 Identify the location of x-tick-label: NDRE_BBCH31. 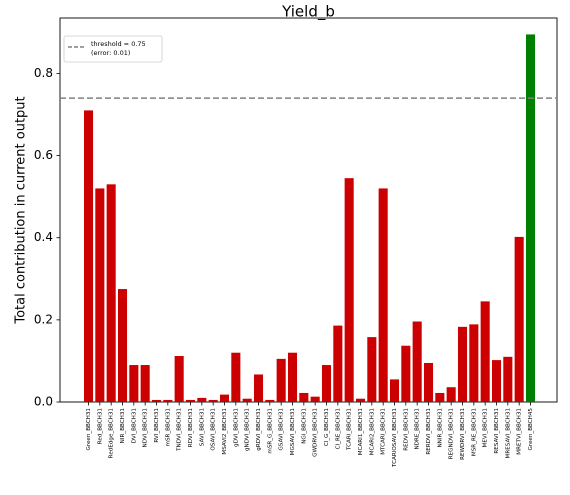
(418, 429).